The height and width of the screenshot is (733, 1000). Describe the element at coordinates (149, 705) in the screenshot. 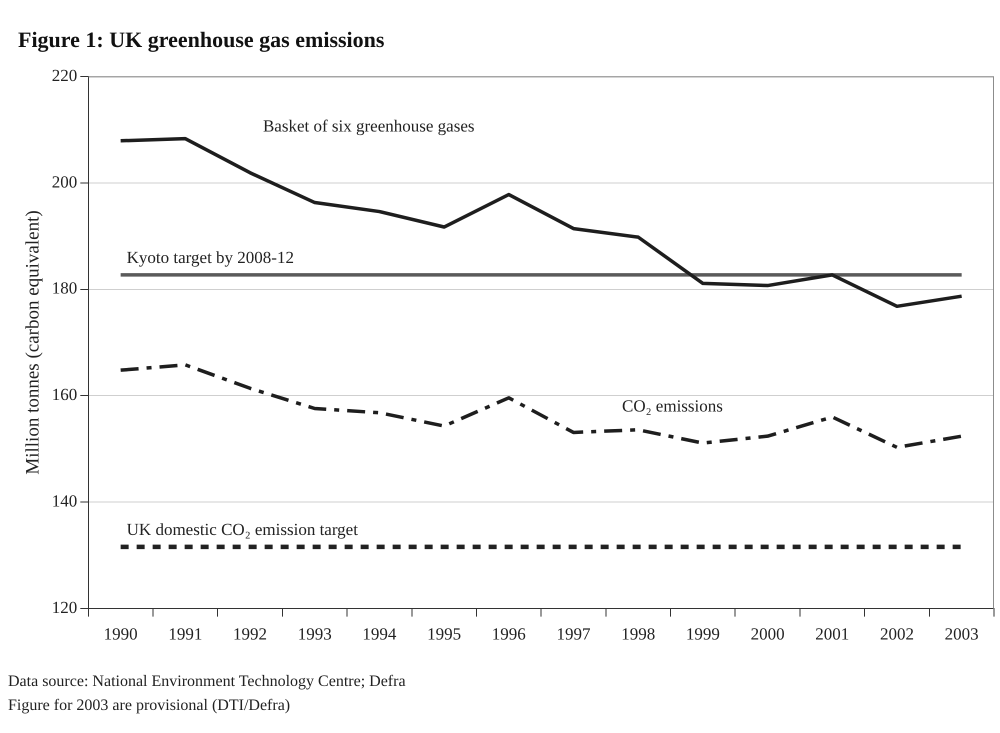

I see `text: Figure for 2003 are provisional (DTI/Defra)` at that location.